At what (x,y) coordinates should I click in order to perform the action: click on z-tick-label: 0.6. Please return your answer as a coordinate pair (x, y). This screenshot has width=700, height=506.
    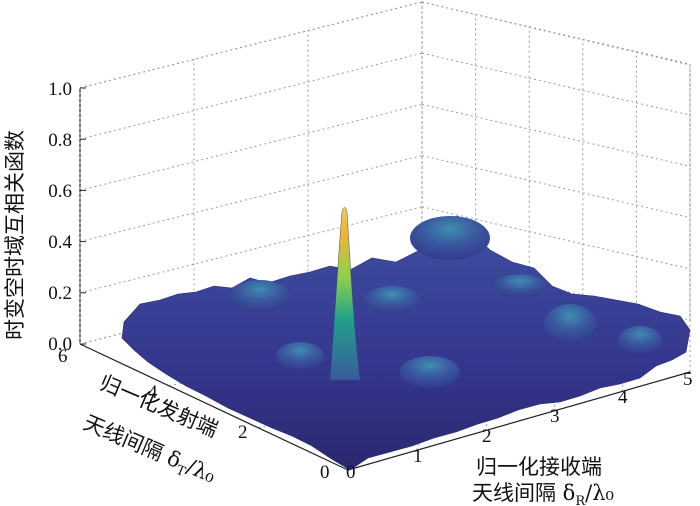
    Looking at the image, I should click on (60, 191).